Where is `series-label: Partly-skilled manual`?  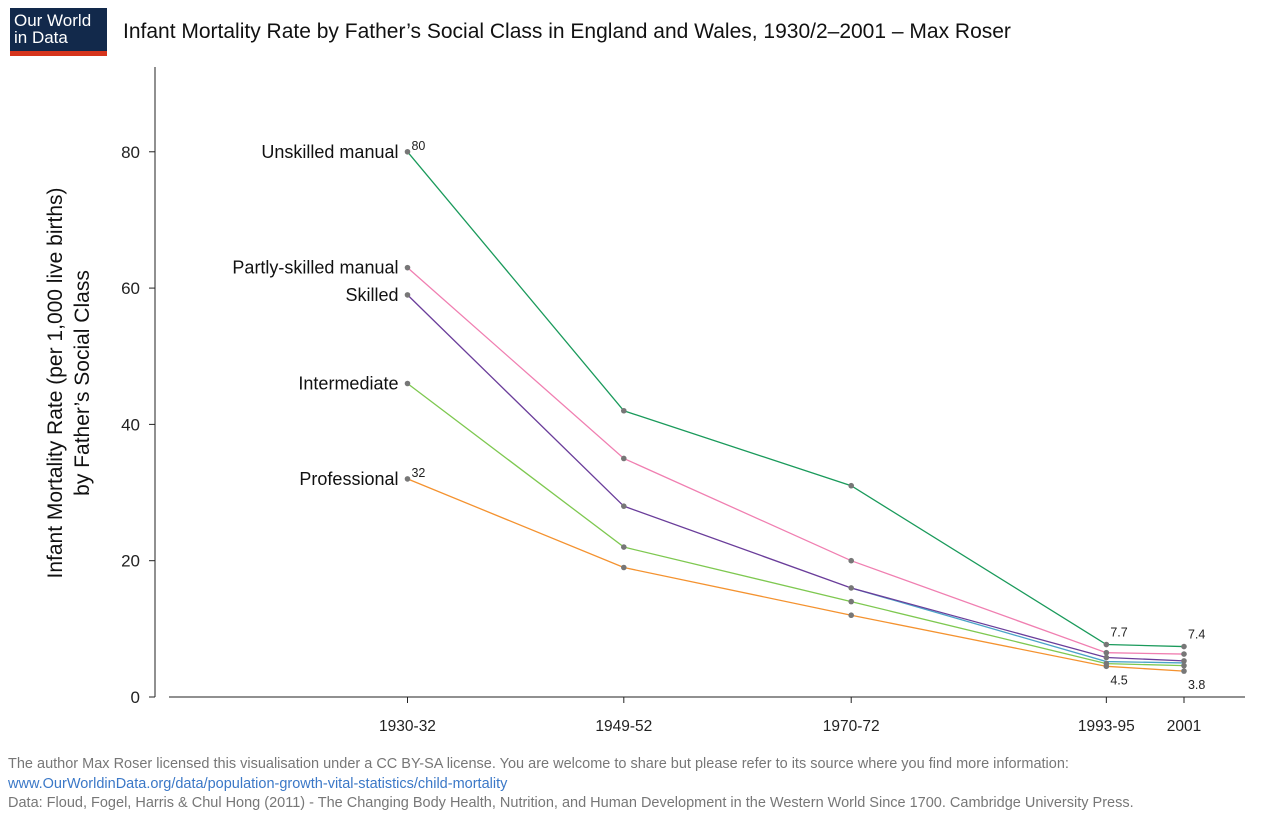 series-label: Partly-skilled manual is located at coordinates (315, 268).